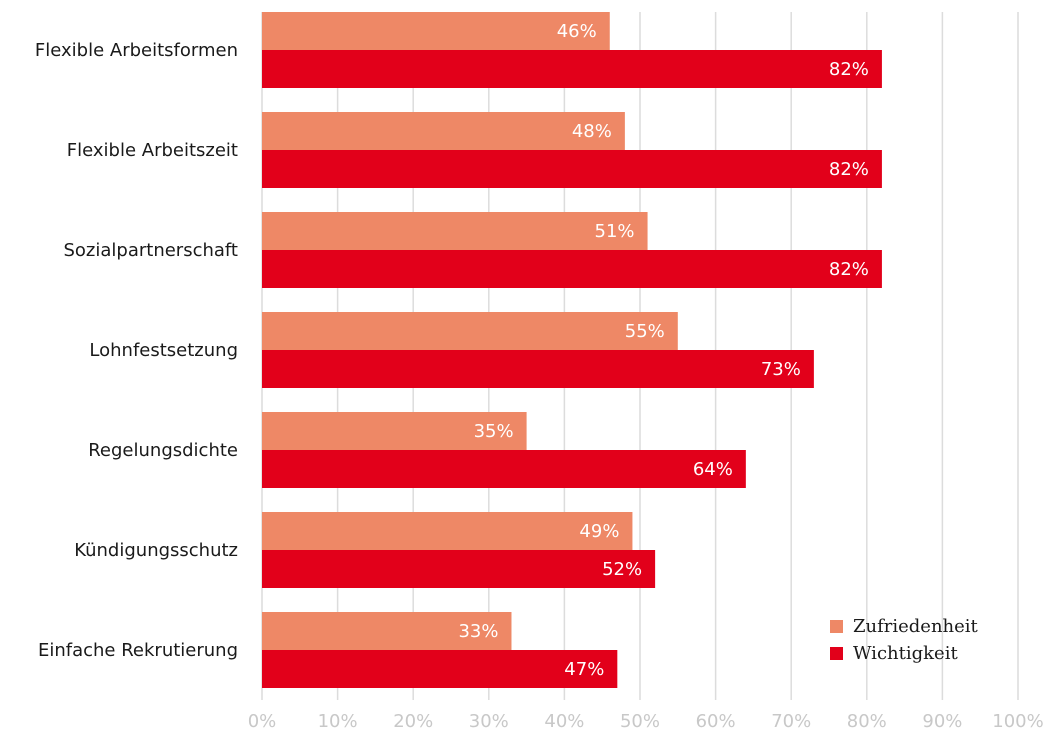 The image size is (1050, 735). I want to click on legend: Zufriedenheit Wichtigkeit, so click(904, 640).